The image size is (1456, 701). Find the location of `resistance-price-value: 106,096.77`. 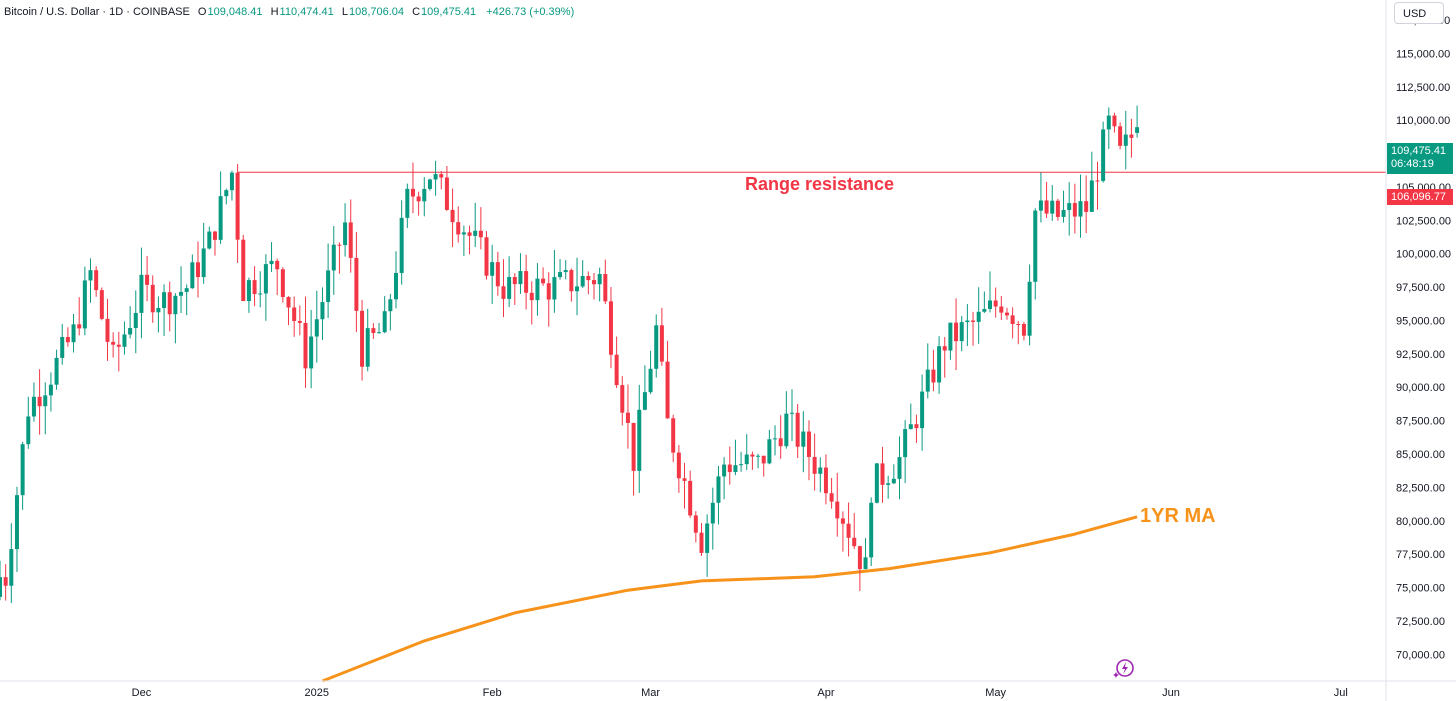

resistance-price-value: 106,096.77 is located at coordinates (1419, 197).